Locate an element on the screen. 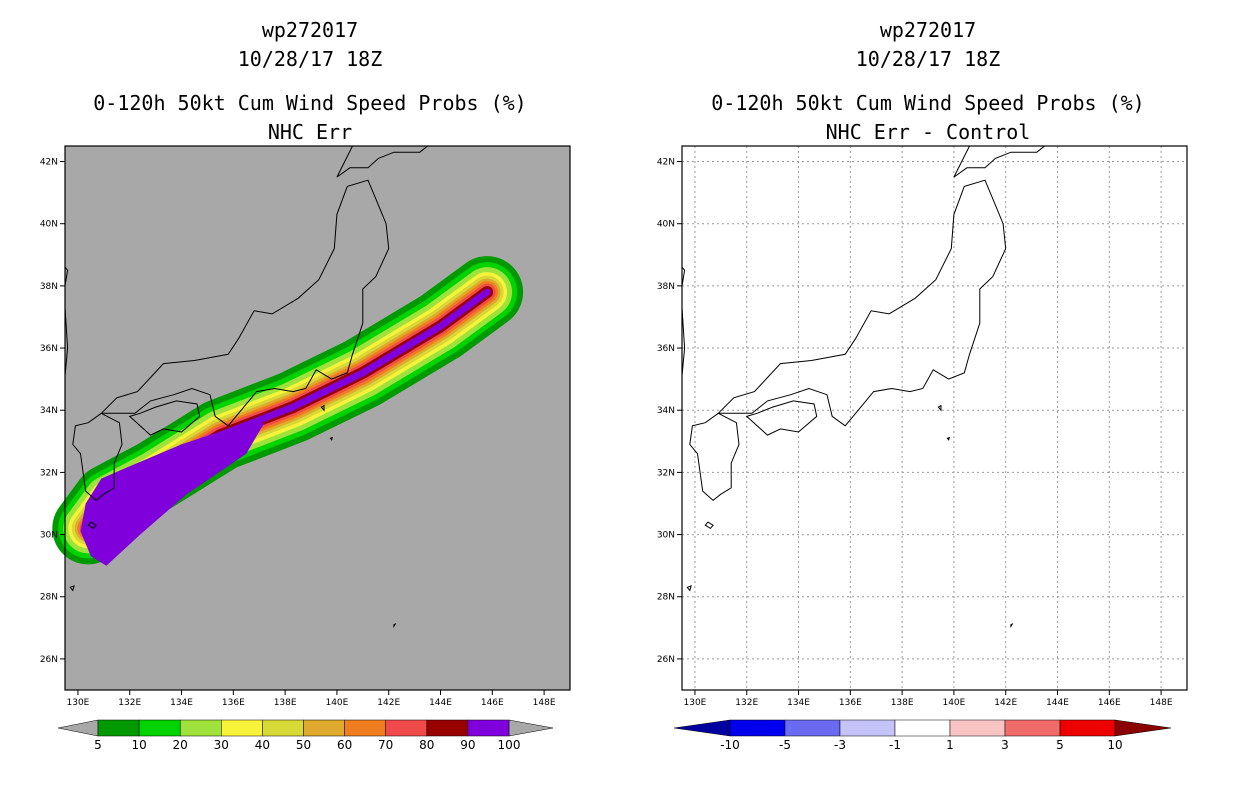 The width and height of the screenshot is (1236, 800). left-title-line-1: wp272017 is located at coordinates (310, 30).